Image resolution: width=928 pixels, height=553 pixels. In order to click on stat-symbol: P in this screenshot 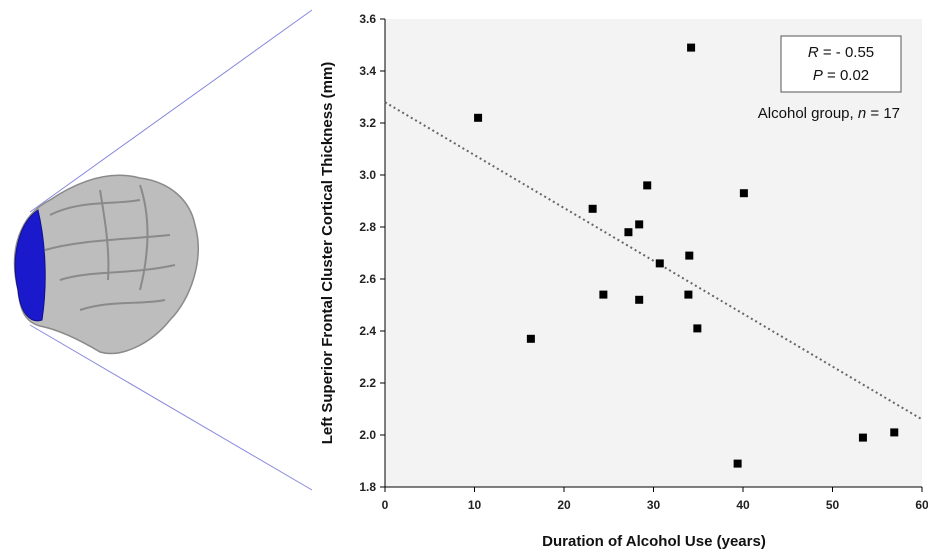, I will do `click(818, 75)`.